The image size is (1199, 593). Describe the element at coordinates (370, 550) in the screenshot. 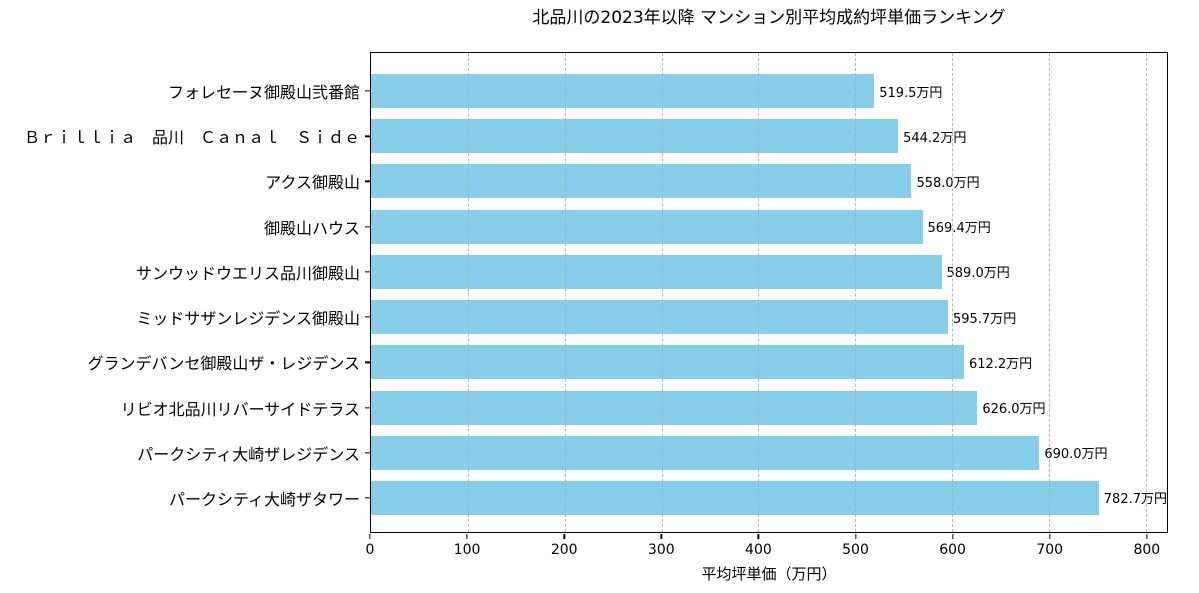

I see `x-tick-label: 0` at that location.